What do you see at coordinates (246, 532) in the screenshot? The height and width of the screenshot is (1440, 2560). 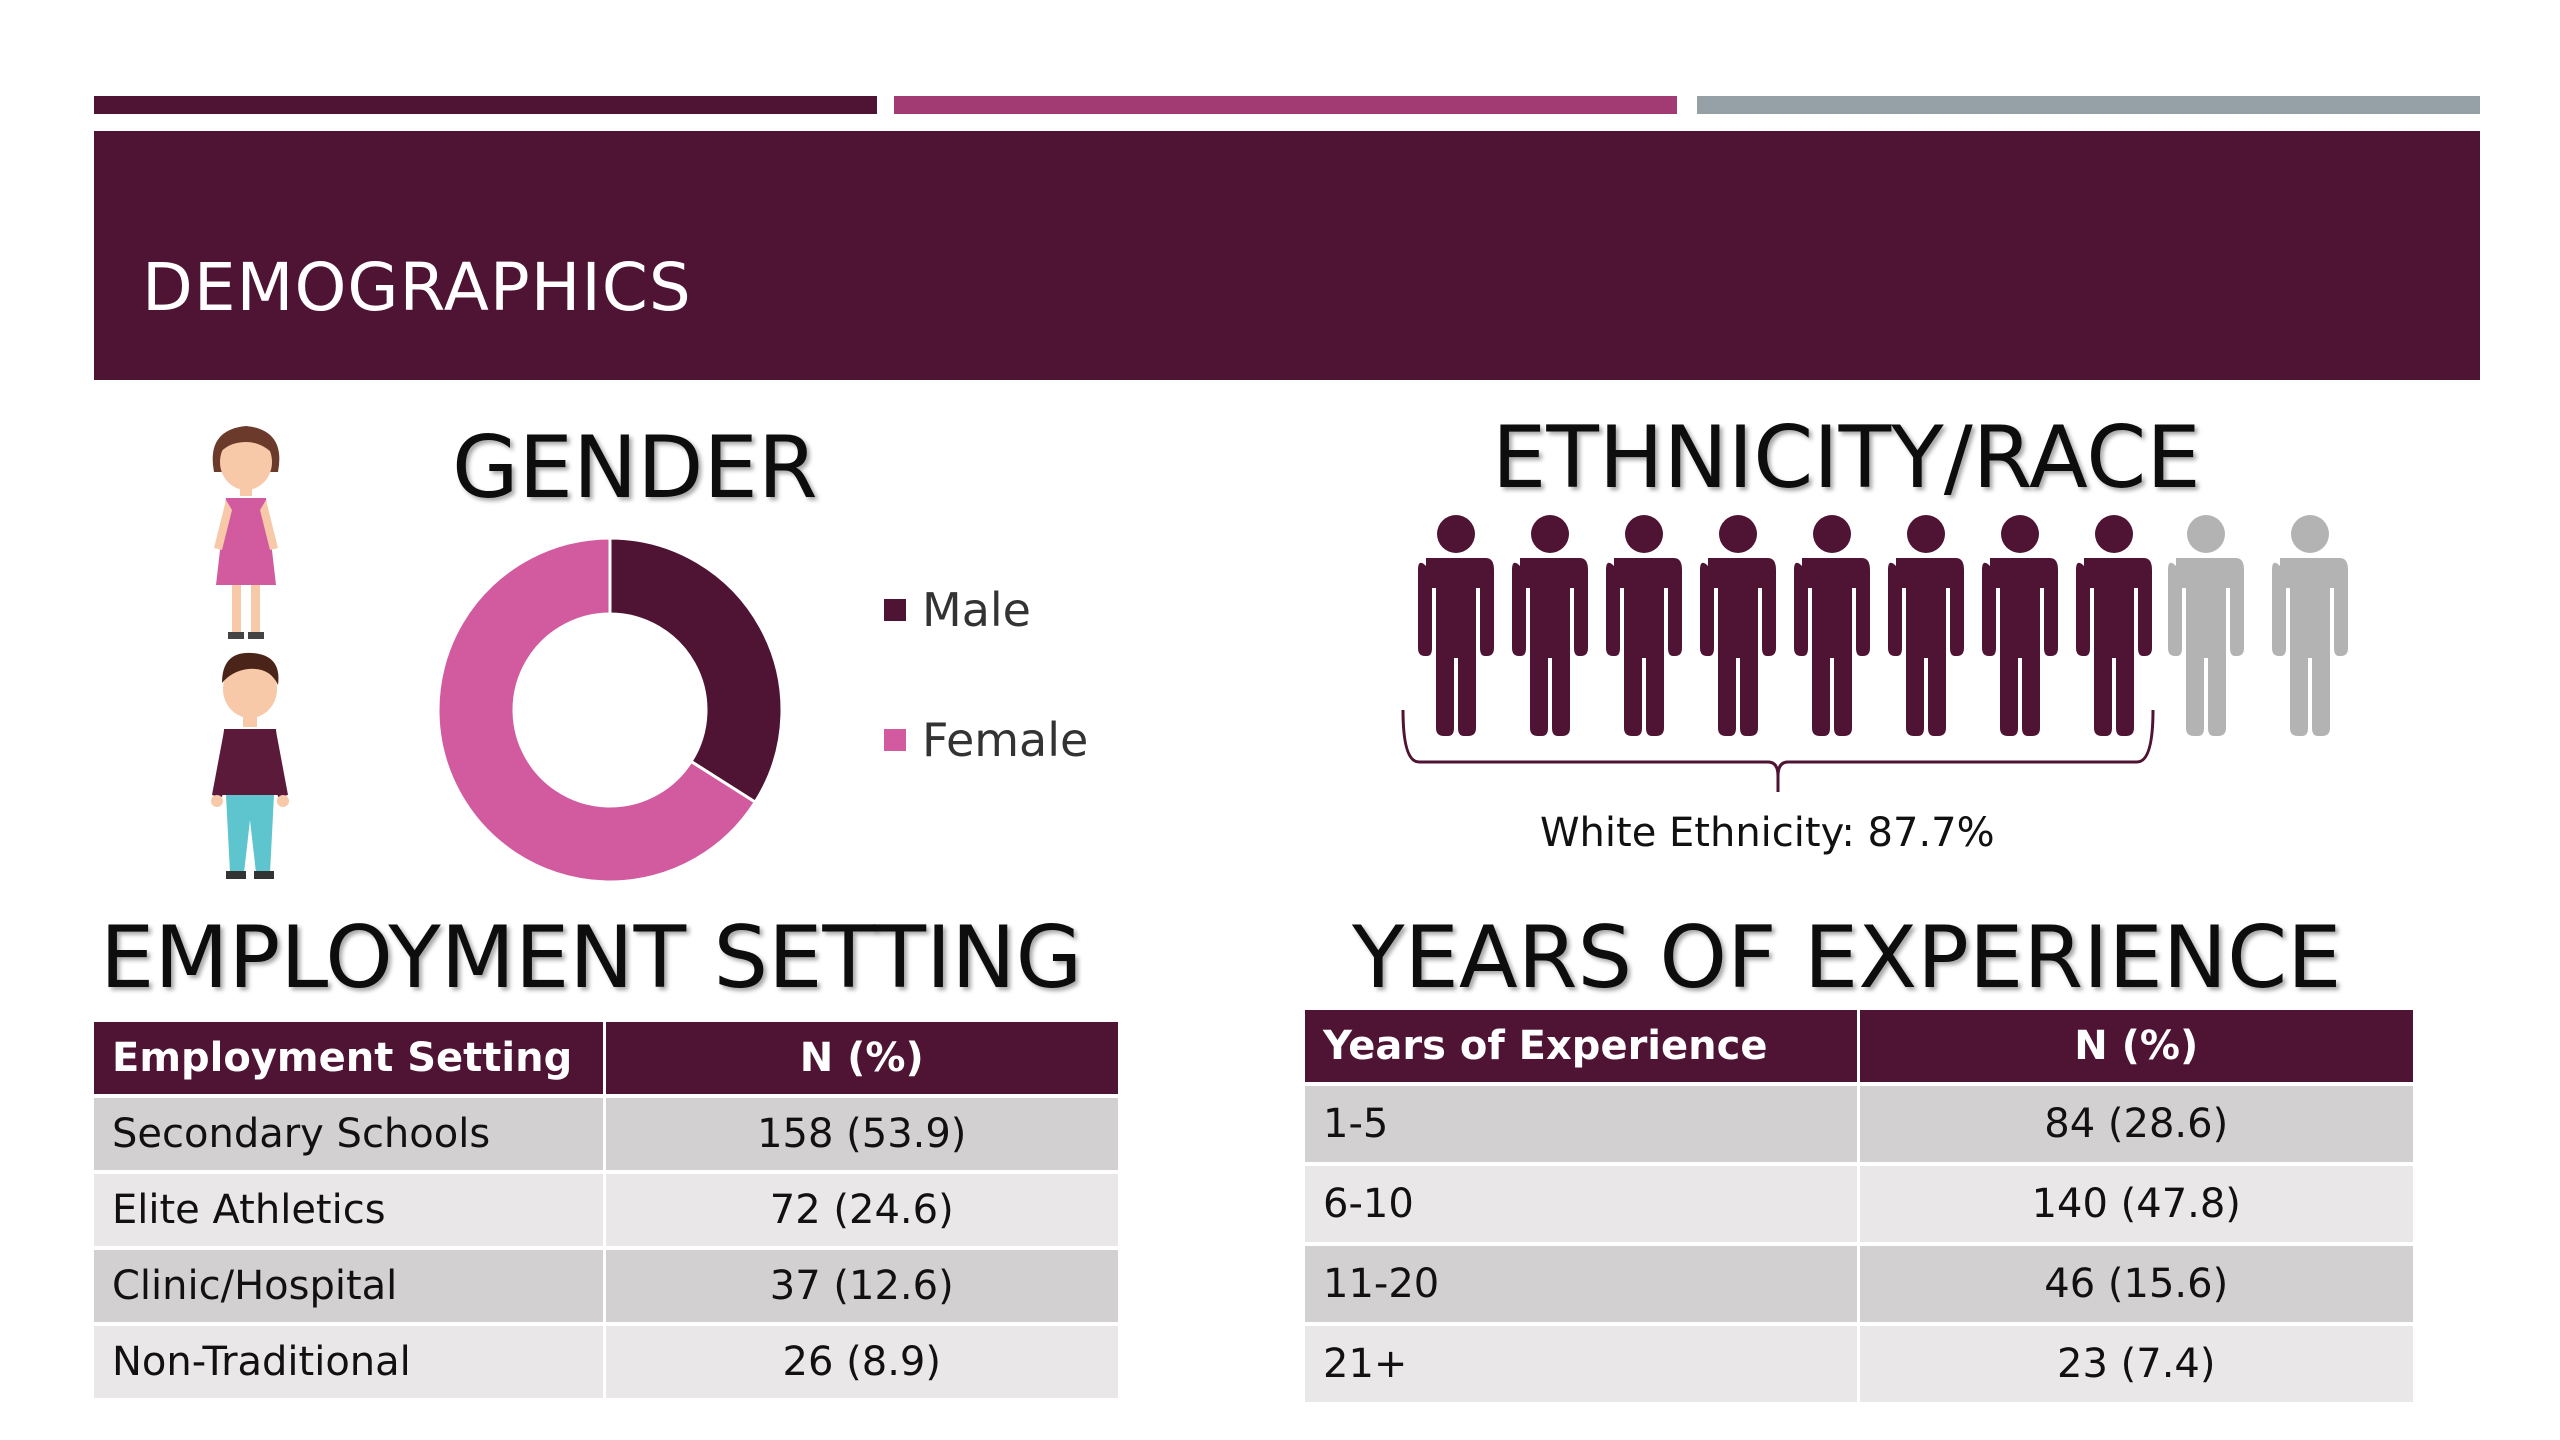 I see `female-figure-icon` at bounding box center [246, 532].